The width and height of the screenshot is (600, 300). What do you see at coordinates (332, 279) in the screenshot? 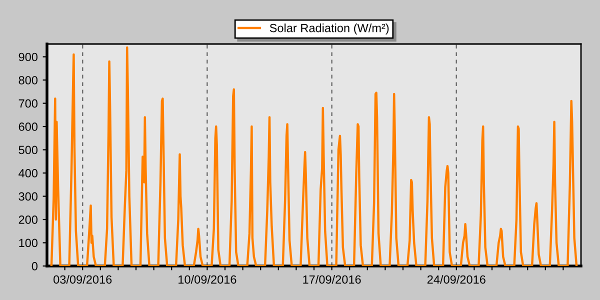
I see `x-tick-label: 17/09/2016` at bounding box center [332, 279].